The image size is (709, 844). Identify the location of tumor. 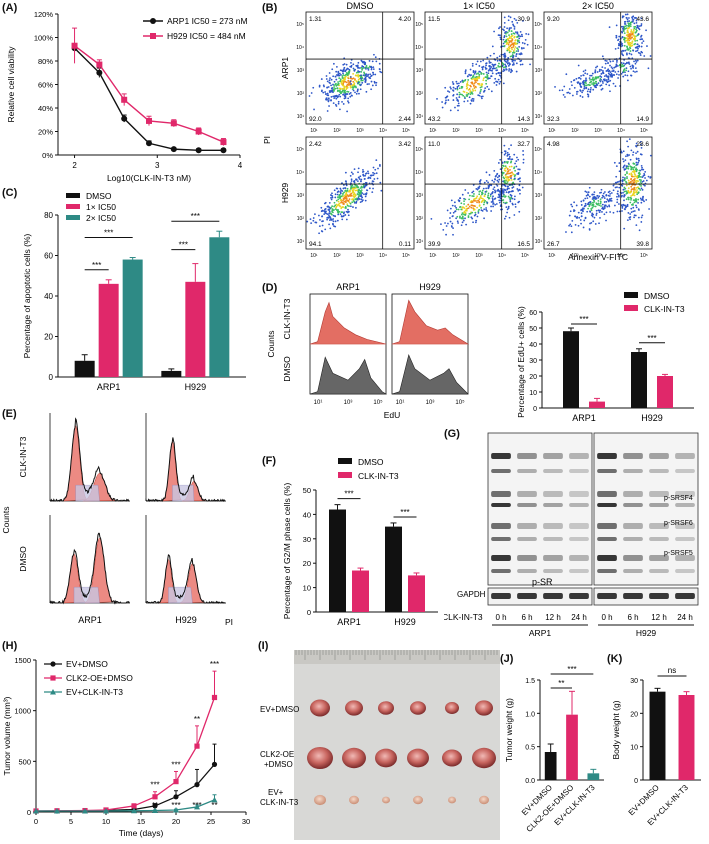
(386, 758).